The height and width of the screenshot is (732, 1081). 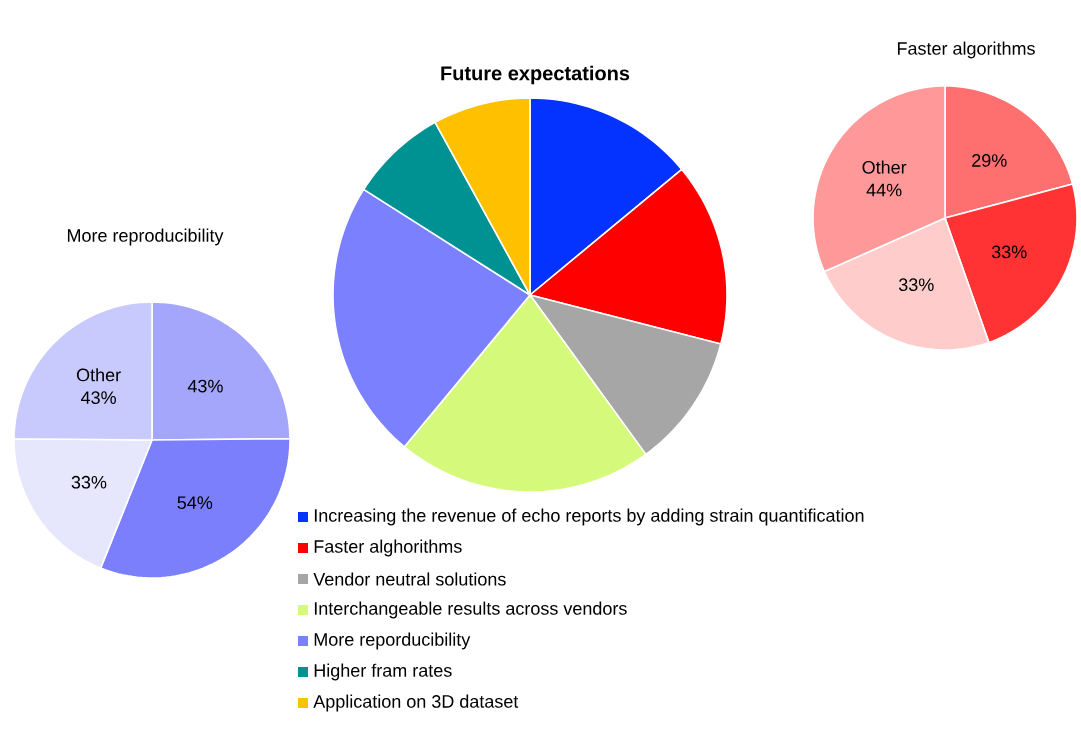 I want to click on chart-title: Future expectations, so click(x=535, y=75).